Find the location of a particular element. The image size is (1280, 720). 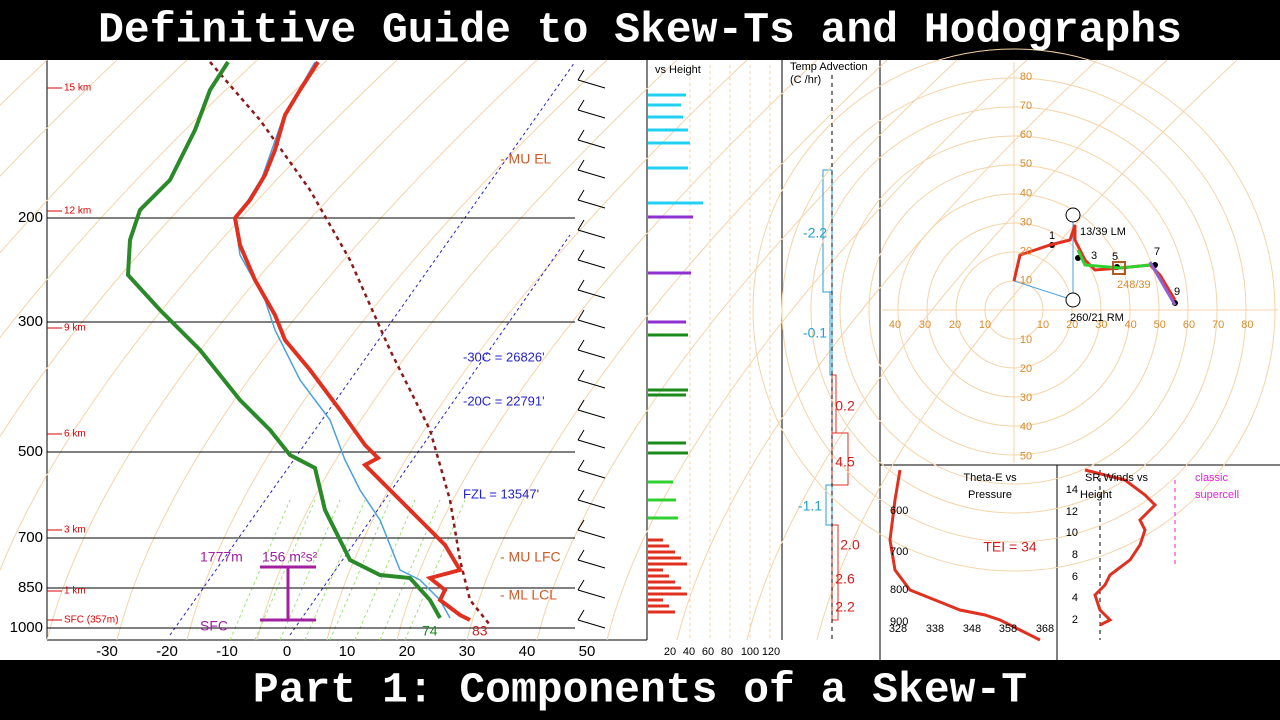

height-label: 15 km is located at coordinates (77, 88).